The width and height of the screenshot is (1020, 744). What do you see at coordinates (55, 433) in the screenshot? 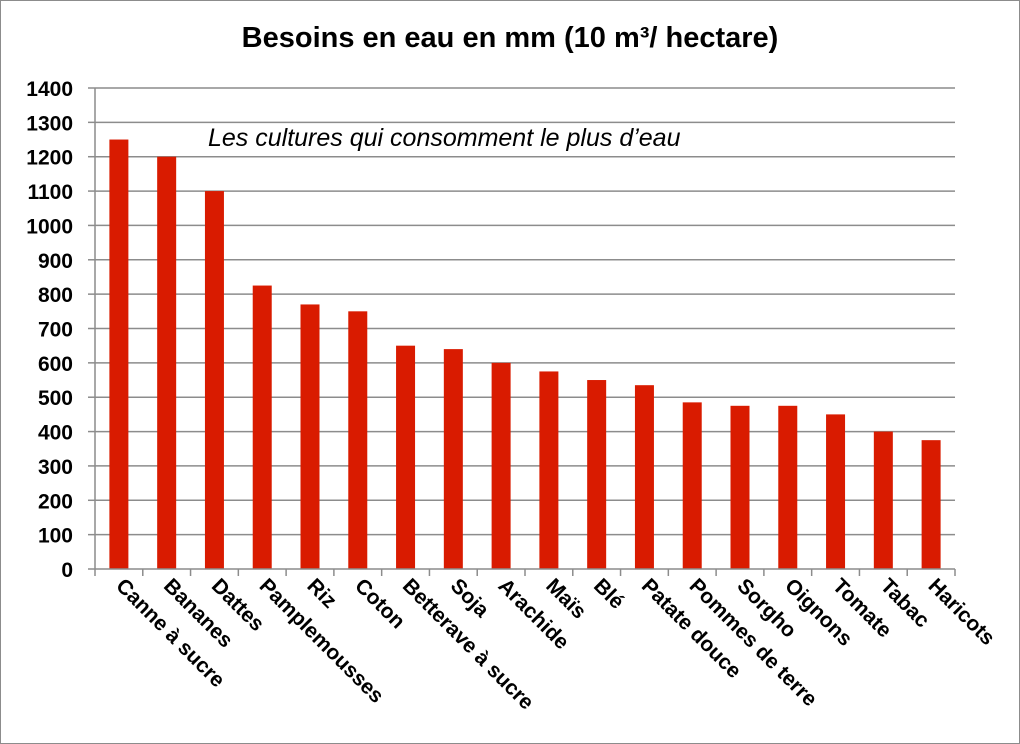
I see `y-tick-label: 400` at bounding box center [55, 433].